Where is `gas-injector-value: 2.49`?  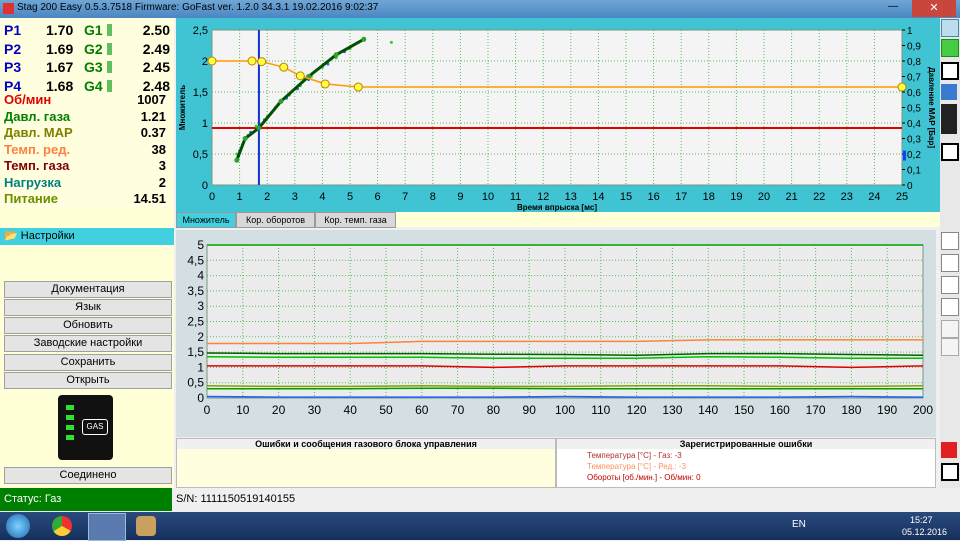 gas-injector-value: 2.49 is located at coordinates (156, 48).